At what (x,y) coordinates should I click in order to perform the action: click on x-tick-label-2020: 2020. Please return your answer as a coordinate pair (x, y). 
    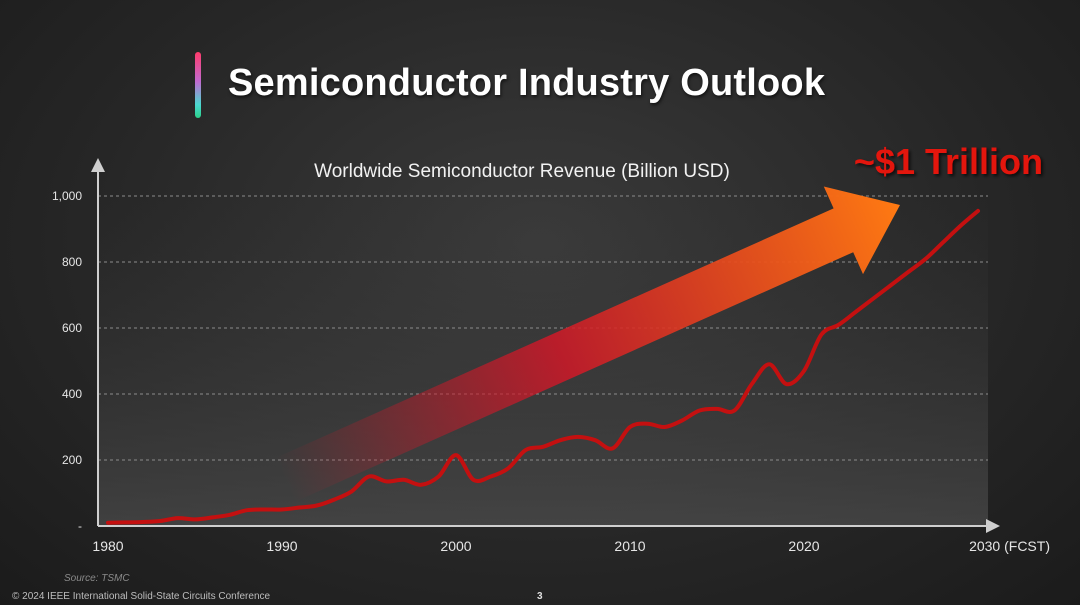
    Looking at the image, I should click on (803, 546).